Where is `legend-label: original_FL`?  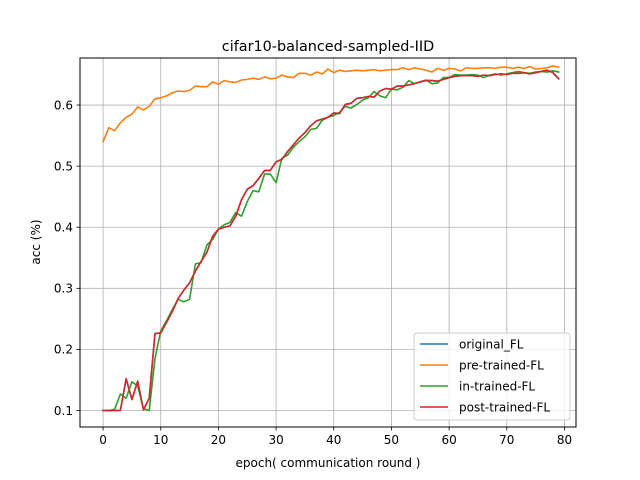 legend-label: original_FL is located at coordinates (491, 344).